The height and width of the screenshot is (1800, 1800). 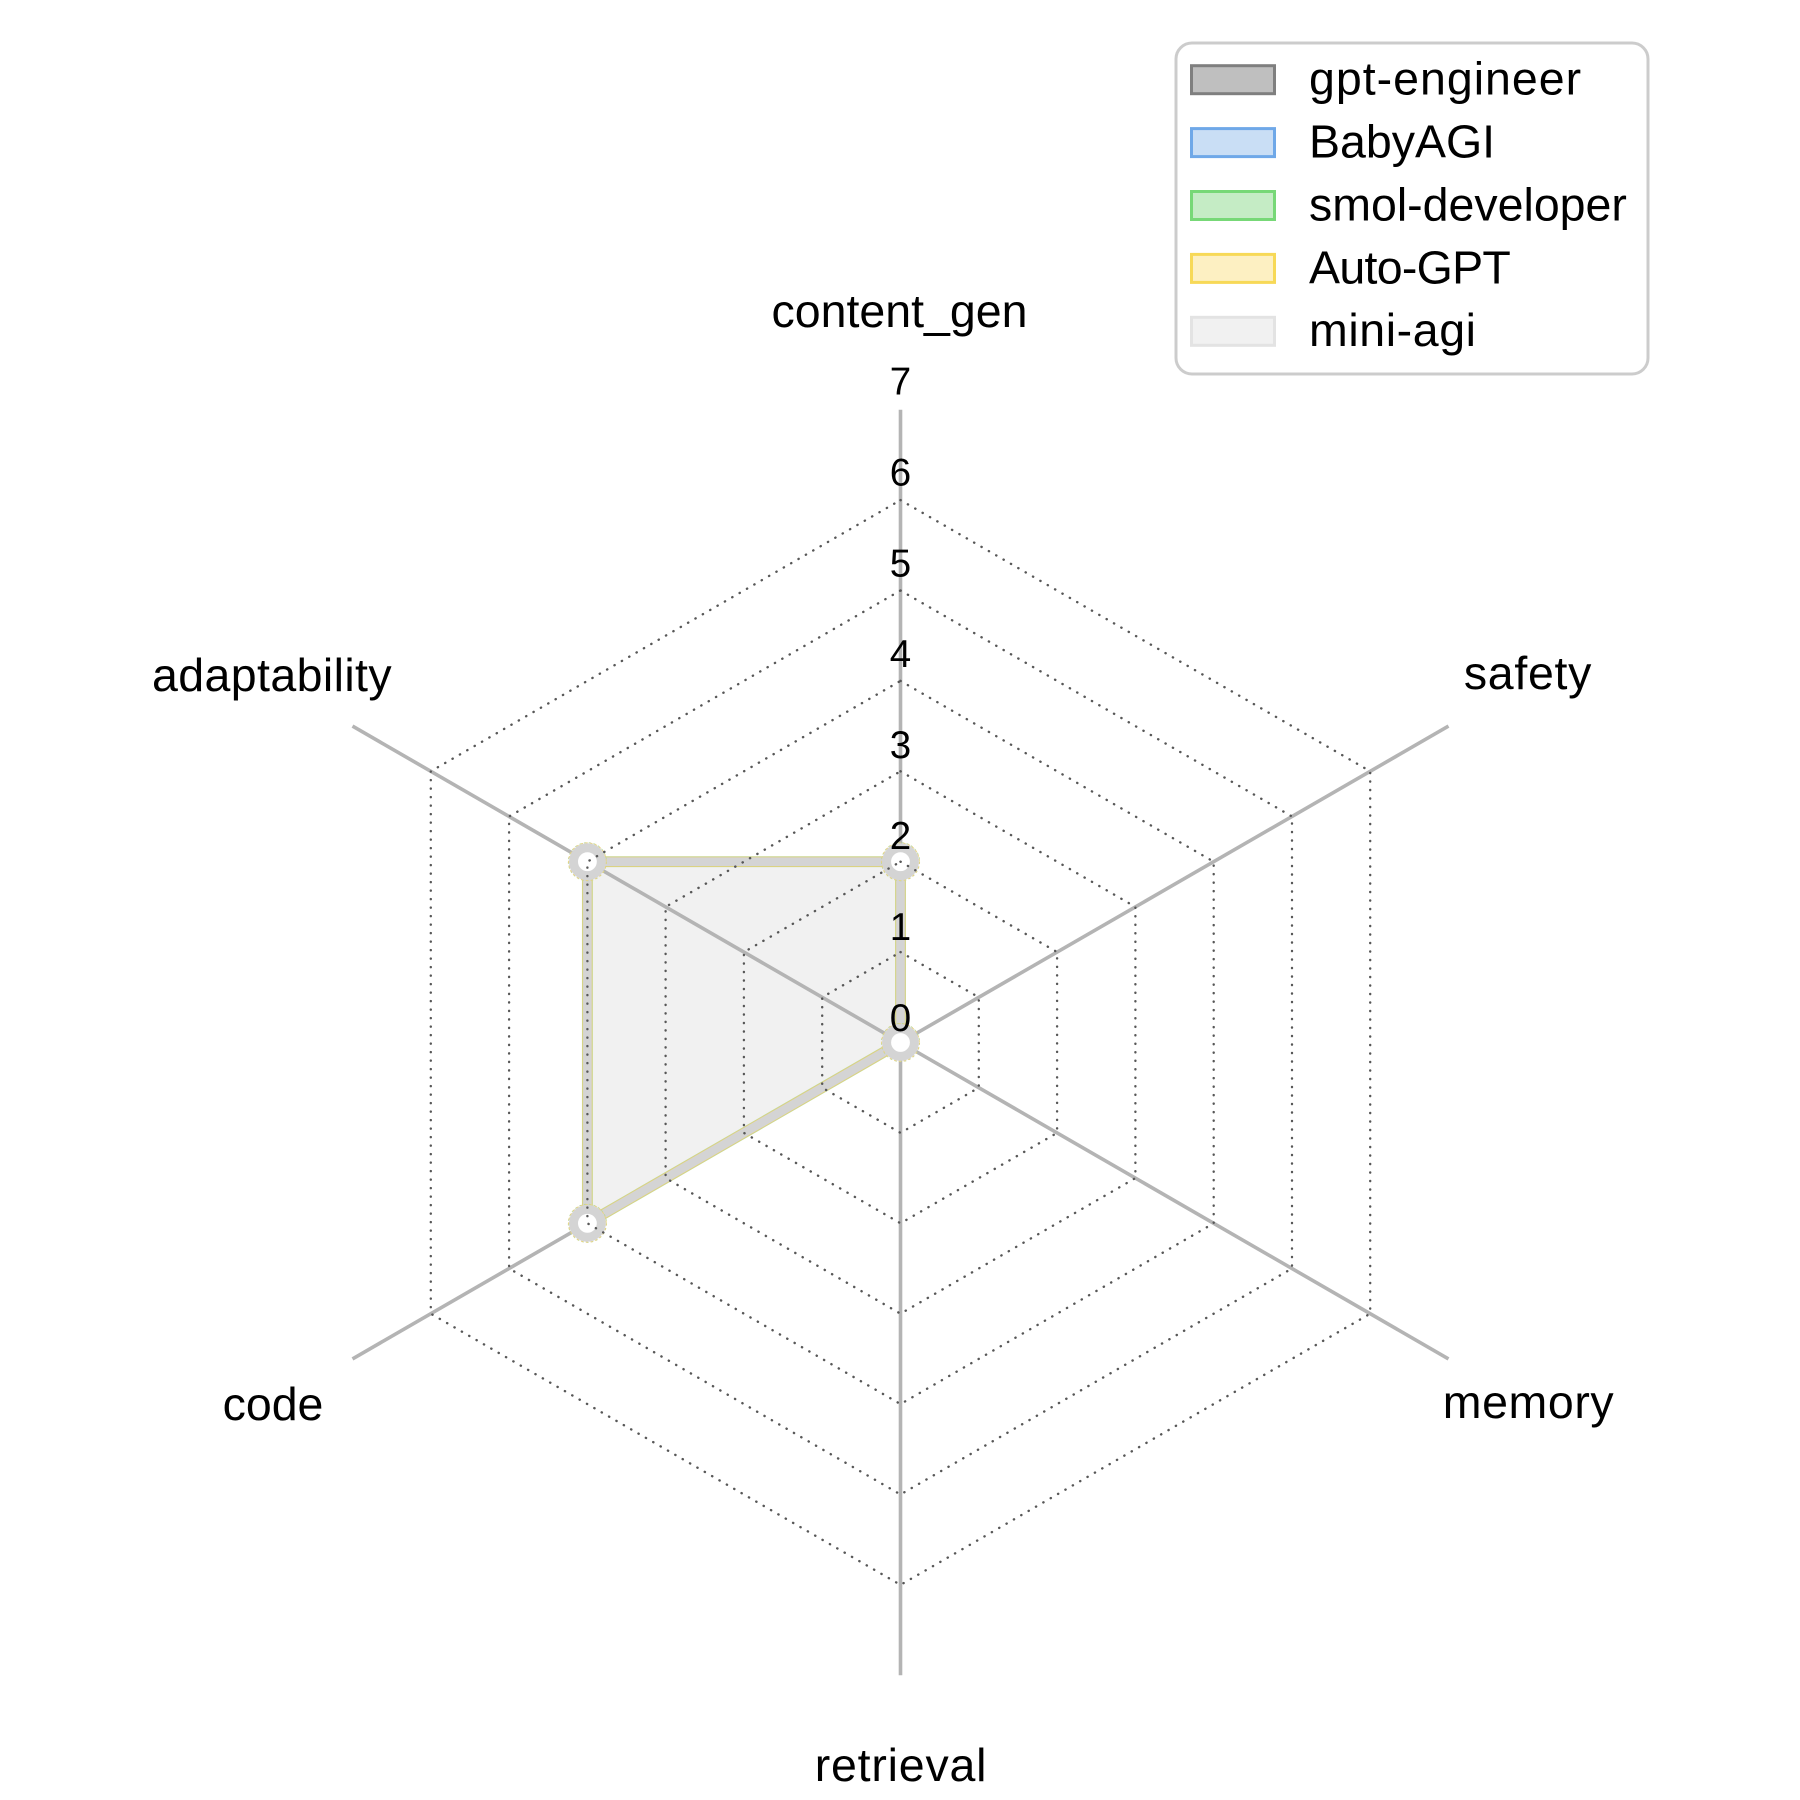 What do you see at coordinates (901, 1765) in the screenshot?
I see `svg-text: retrieval` at bounding box center [901, 1765].